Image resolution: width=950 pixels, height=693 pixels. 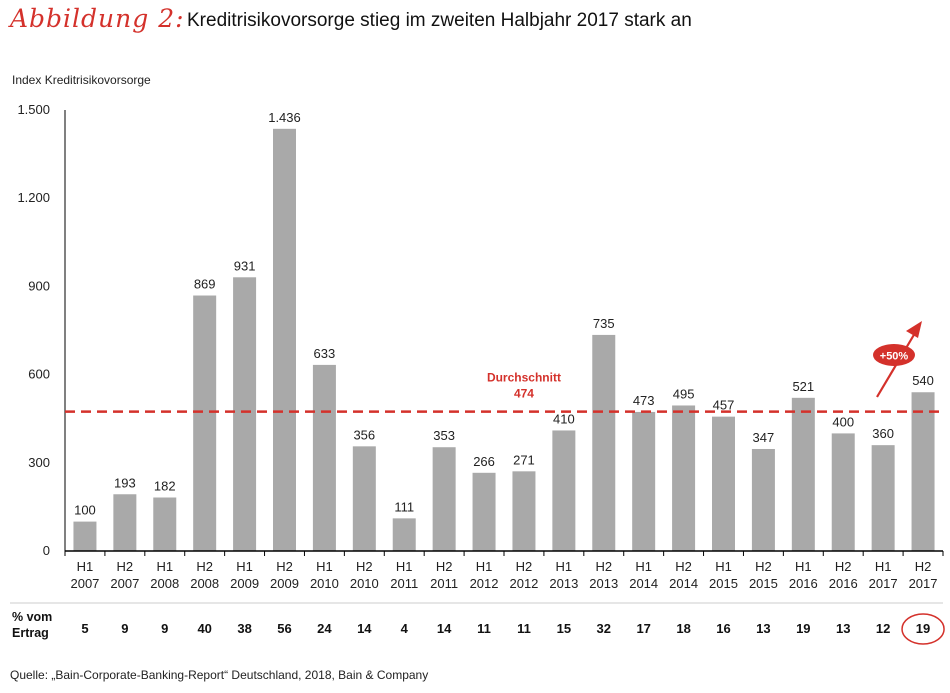 What do you see at coordinates (564, 418) in the screenshot?
I see `value-label: 410` at bounding box center [564, 418].